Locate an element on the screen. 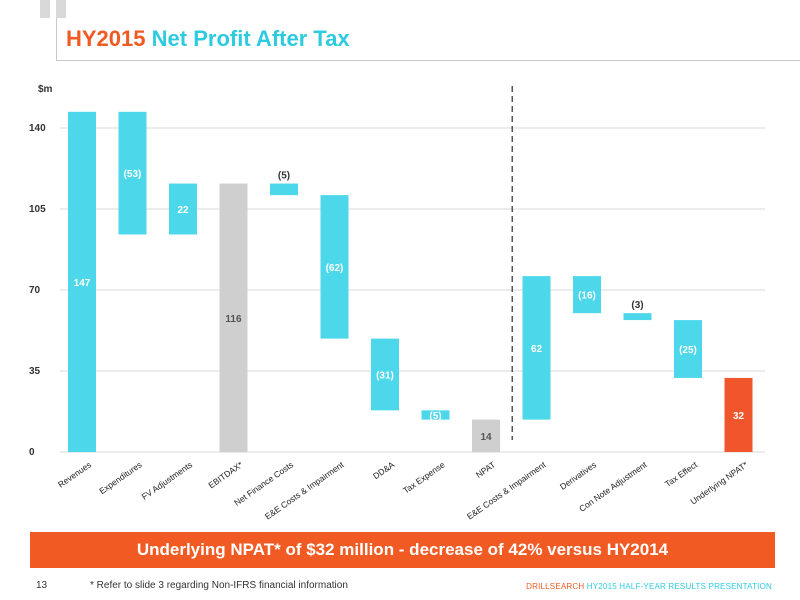 Image resolution: width=800 pixels, height=600 pixels. bar-label-10: (16) is located at coordinates (587, 296).